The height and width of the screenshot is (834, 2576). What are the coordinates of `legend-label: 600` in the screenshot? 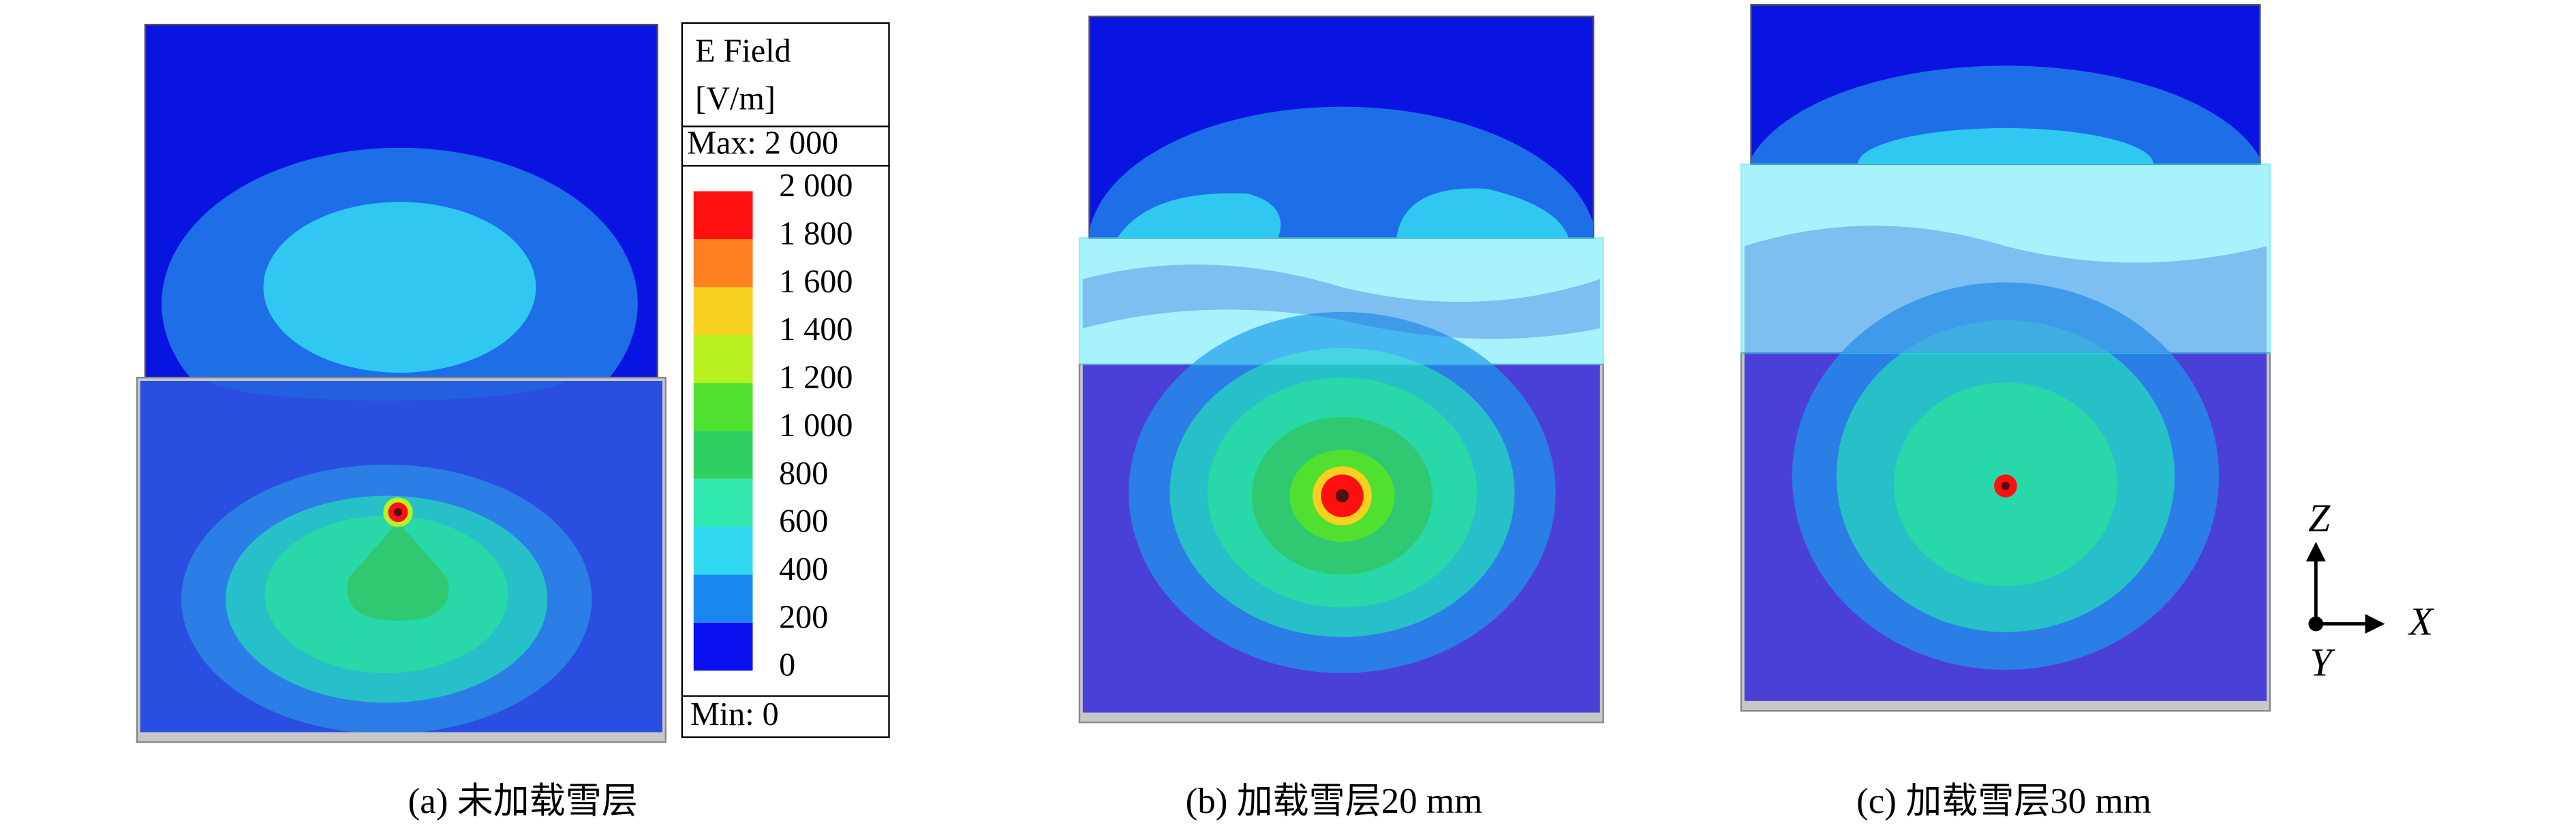 It's located at (803, 522).